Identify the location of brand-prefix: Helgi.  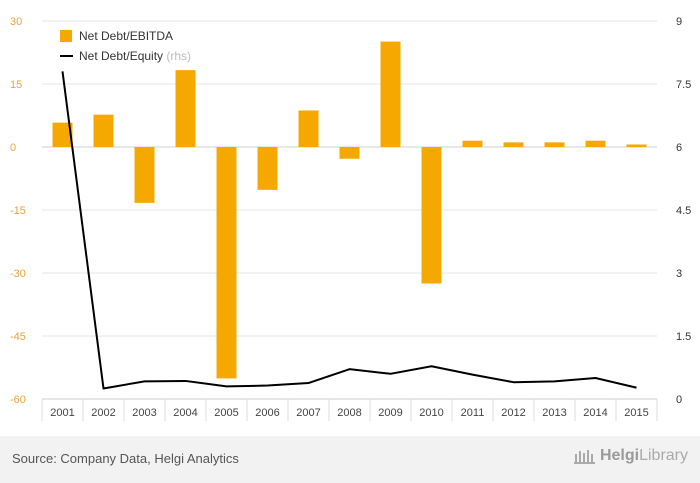
(619, 455).